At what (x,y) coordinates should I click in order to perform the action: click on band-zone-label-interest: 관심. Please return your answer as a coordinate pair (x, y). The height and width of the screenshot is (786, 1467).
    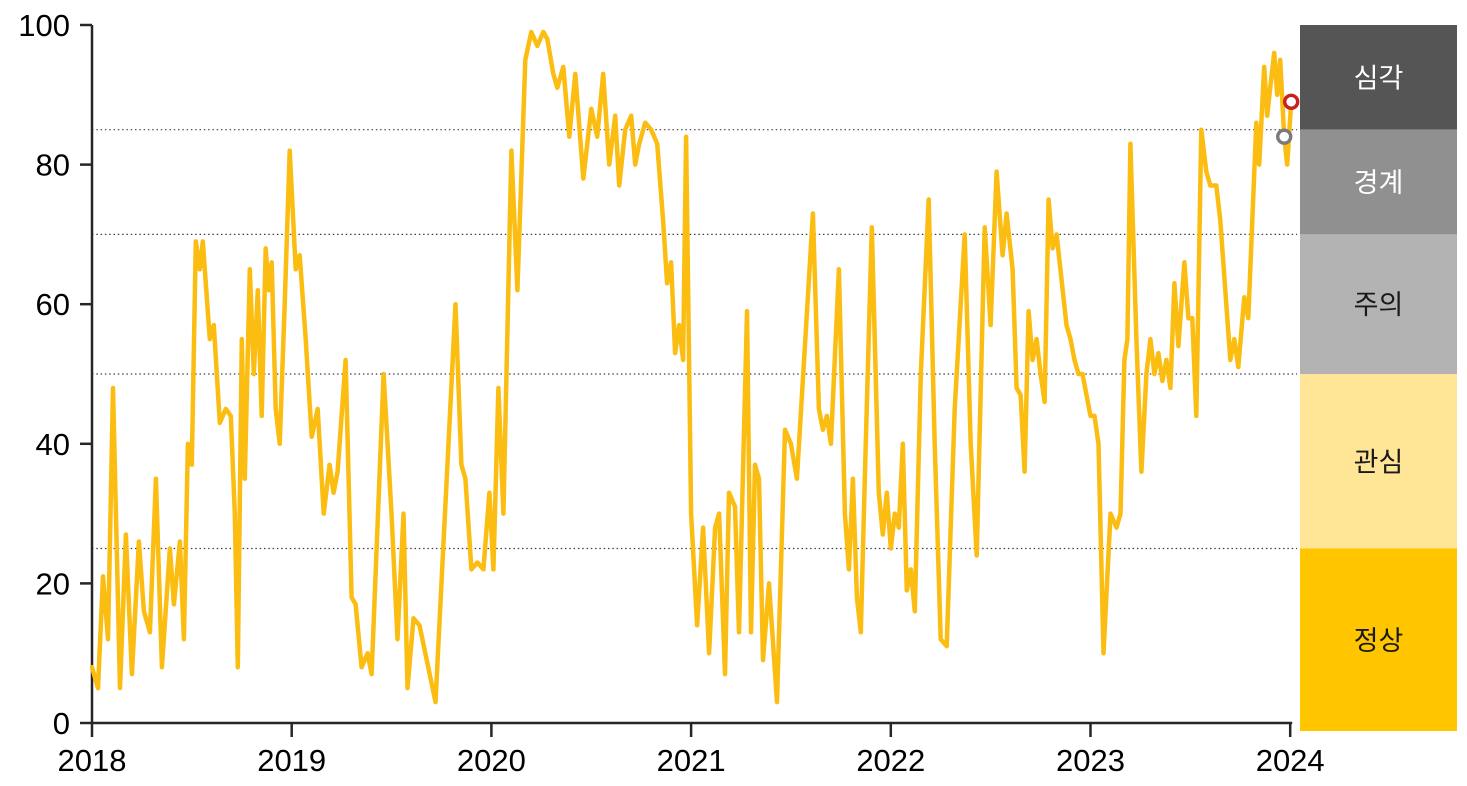
    Looking at the image, I should click on (1379, 462).